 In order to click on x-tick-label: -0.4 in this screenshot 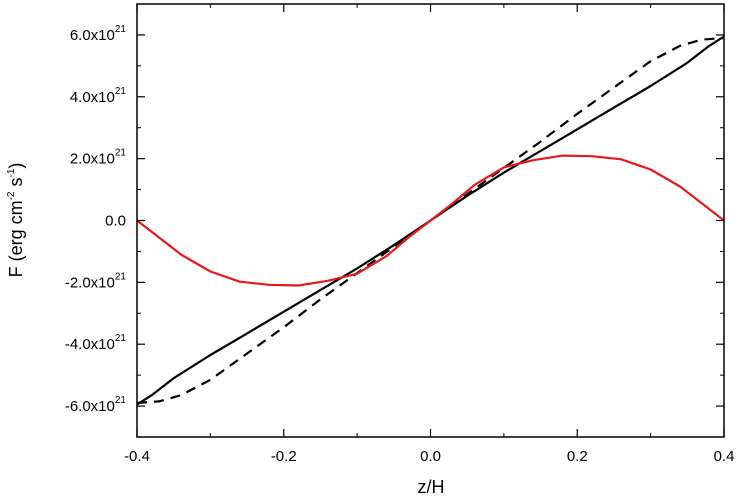, I will do `click(137, 456)`.